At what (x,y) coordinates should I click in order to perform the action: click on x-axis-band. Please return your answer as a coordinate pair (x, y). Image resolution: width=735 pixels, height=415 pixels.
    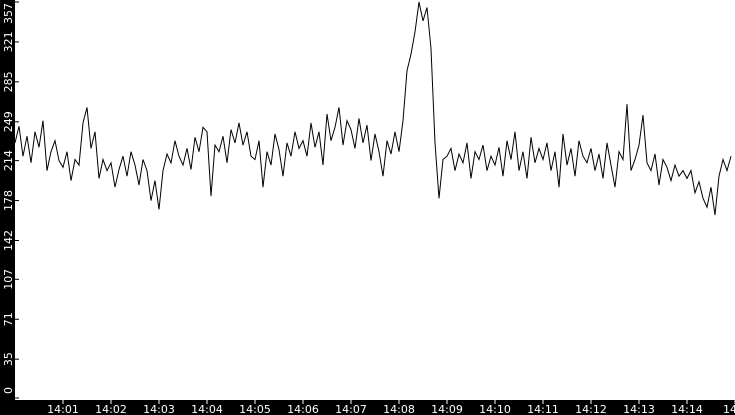
    Looking at the image, I should click on (367, 407).